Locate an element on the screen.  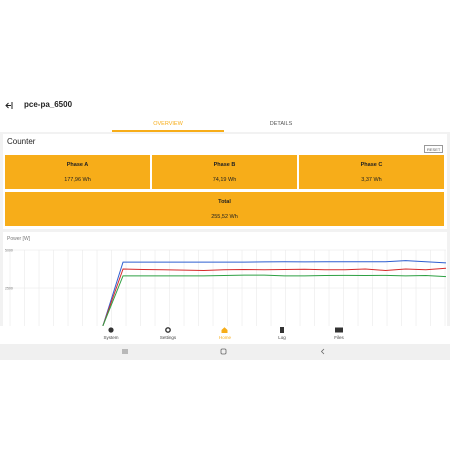
tab-indicator is located at coordinates (168, 131).